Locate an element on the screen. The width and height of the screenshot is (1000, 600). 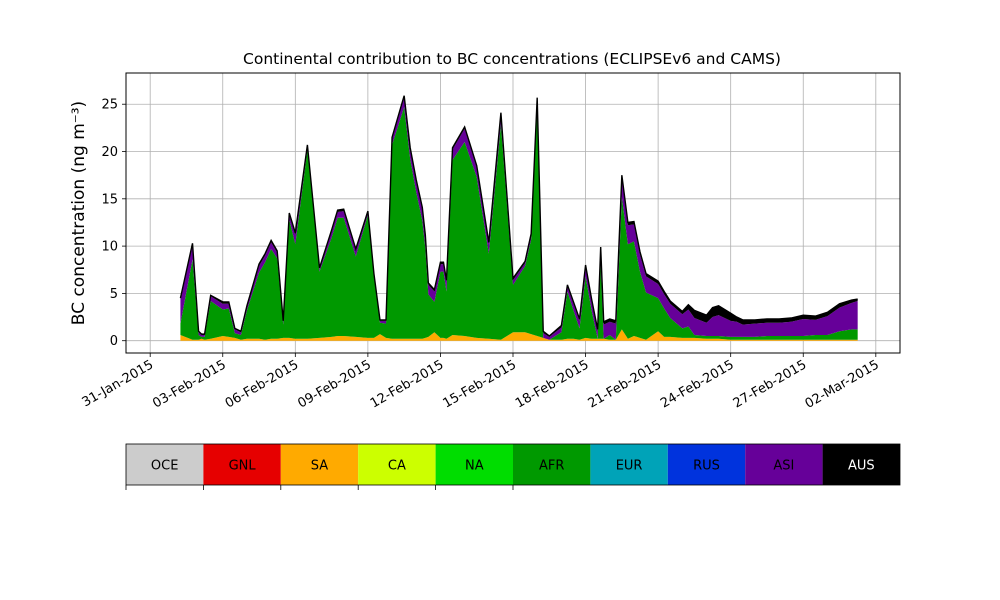
colorbar-segment-gnl is located at coordinates (242, 464).